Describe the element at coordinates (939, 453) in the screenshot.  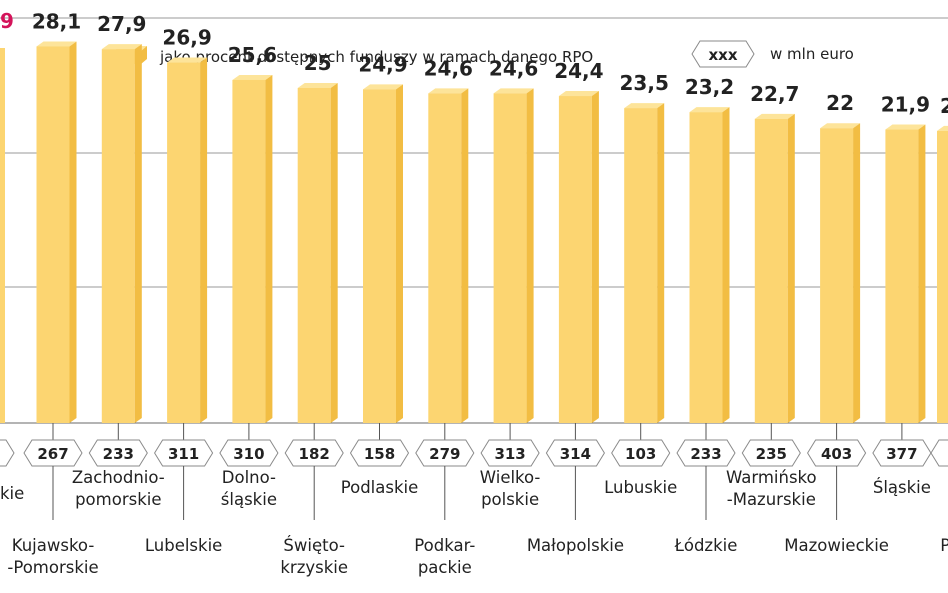
I see `amount-badge` at that location.